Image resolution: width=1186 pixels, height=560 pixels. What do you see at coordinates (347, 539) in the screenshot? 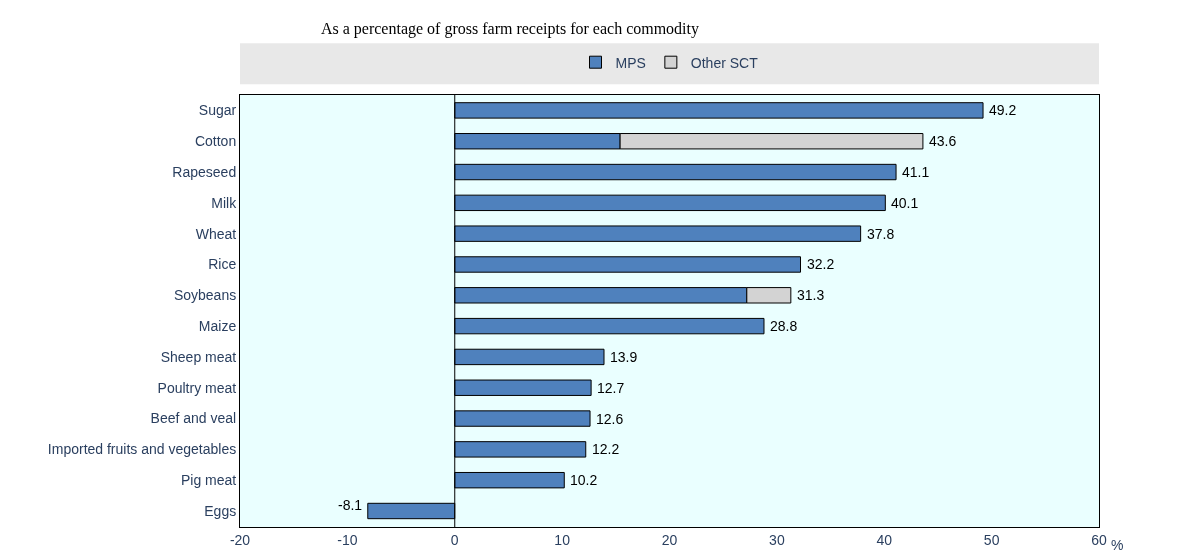
I see `x-tick-label: -10` at bounding box center [347, 539].